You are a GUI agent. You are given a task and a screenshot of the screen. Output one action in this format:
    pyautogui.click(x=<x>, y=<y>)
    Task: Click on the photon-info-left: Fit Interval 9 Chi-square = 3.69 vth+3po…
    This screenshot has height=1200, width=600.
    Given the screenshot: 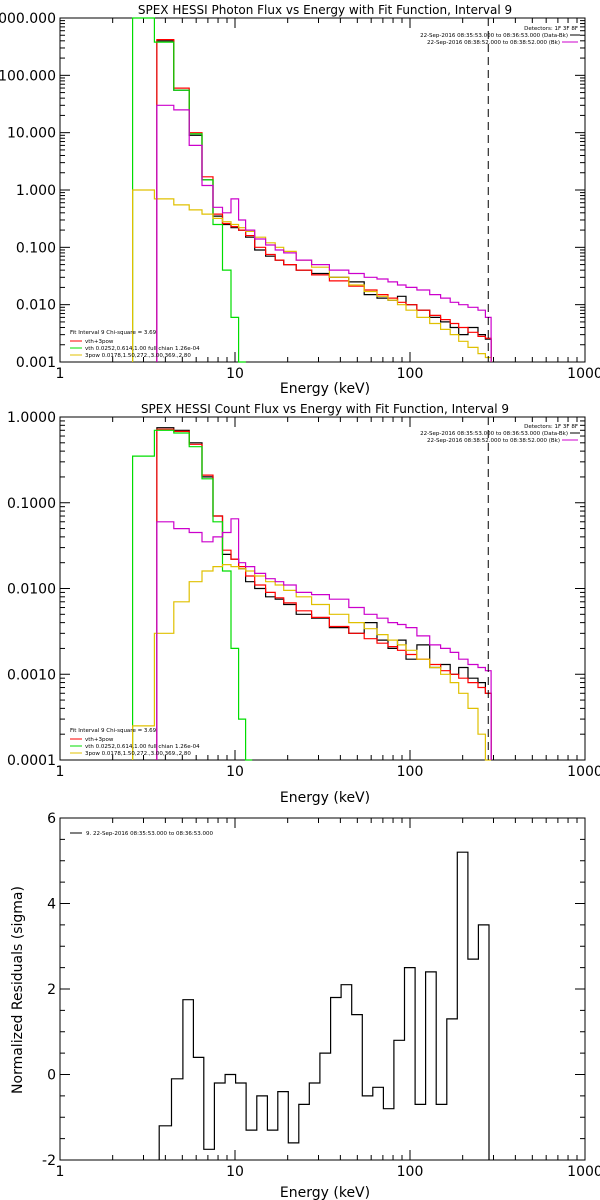 What is the action you would take?
    pyautogui.click(x=135, y=344)
    